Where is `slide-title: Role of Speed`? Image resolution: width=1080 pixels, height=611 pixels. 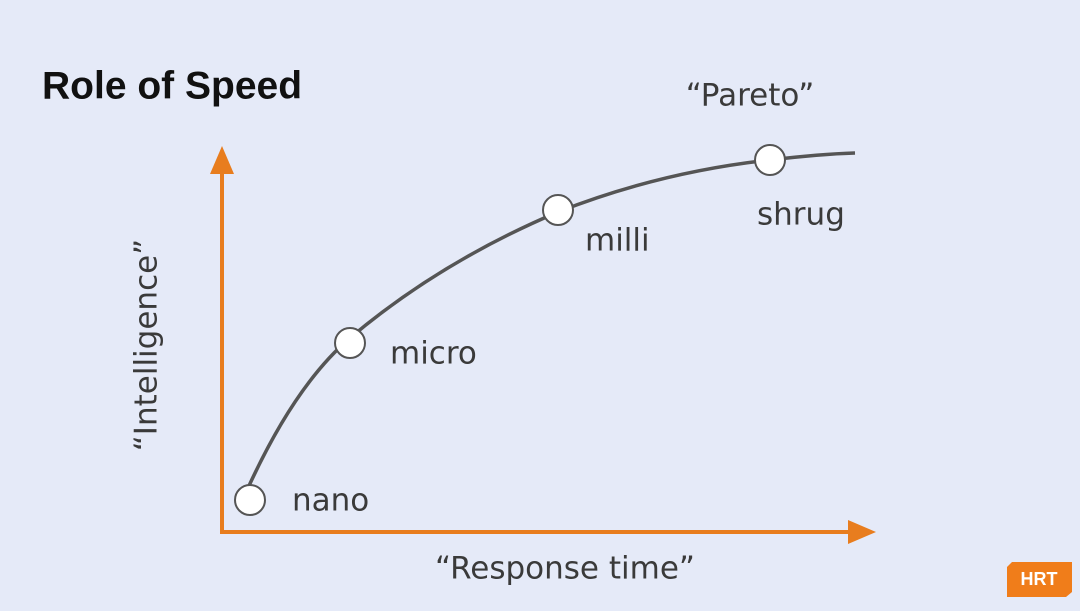
slide-title: Role of Speed is located at coordinates (172, 85).